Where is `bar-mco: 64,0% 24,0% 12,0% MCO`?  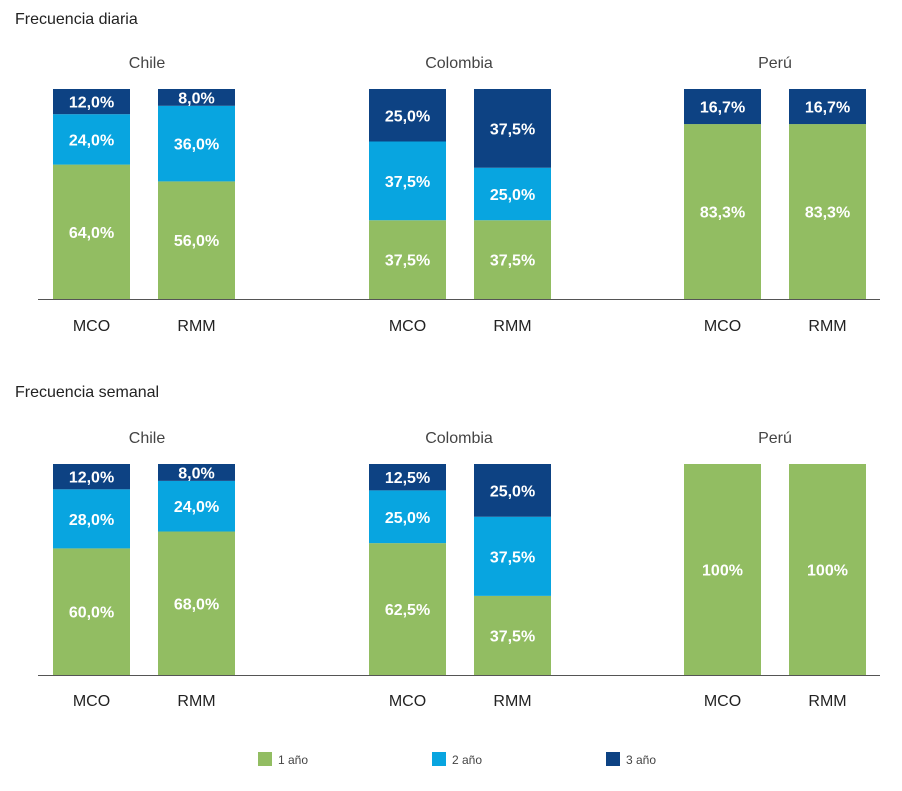
bar-mco: 64,0% 24,0% 12,0% MCO is located at coordinates (91, 212).